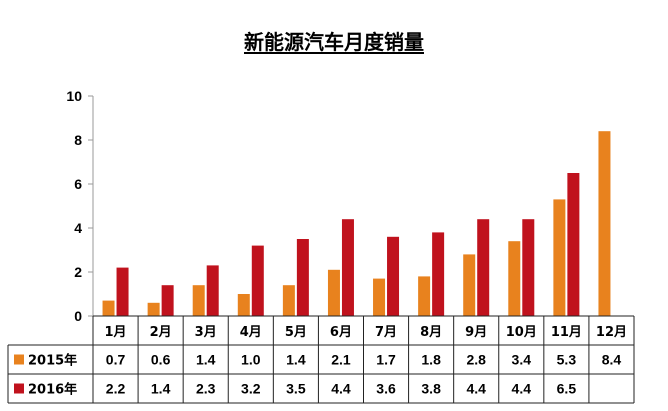  Describe the element at coordinates (116, 389) in the screenshot. I see `data-label: 2.2` at that location.